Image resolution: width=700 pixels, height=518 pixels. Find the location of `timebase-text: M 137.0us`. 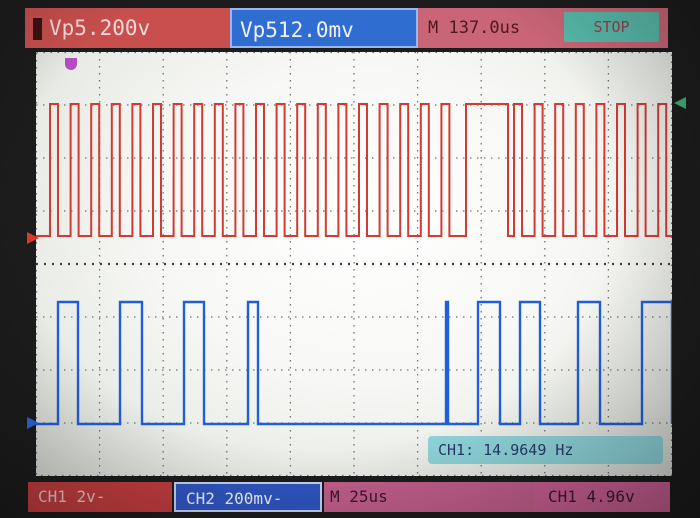

timebase-text: M 137.0us is located at coordinates (474, 28).